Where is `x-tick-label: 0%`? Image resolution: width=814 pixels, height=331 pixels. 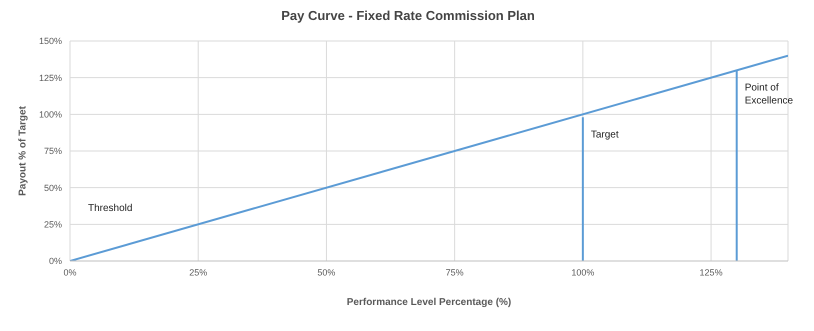 x-tick-label: 0% is located at coordinates (70, 272).